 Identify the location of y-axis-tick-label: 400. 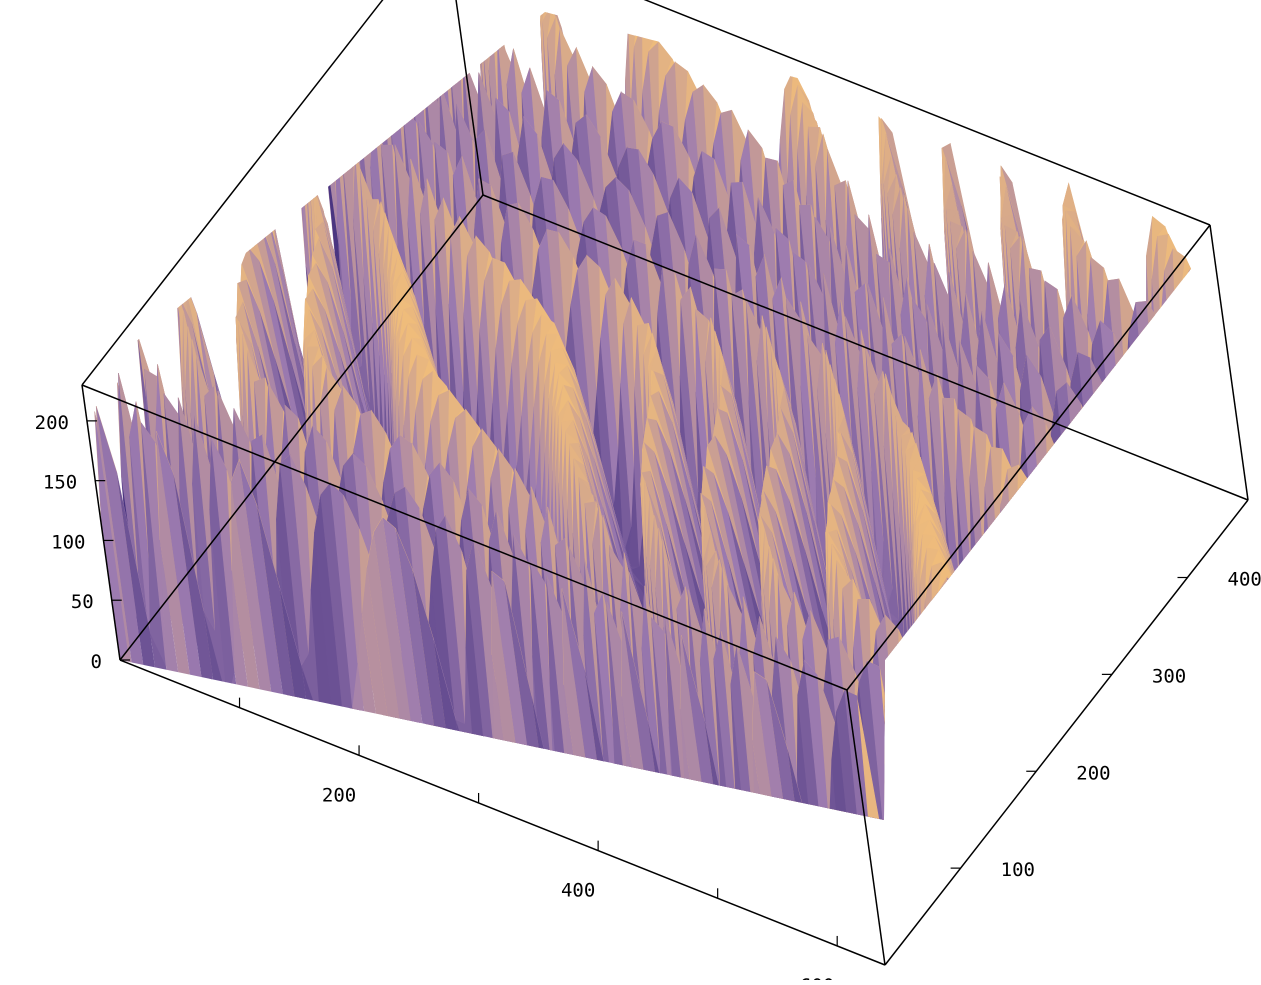
(1244, 580).